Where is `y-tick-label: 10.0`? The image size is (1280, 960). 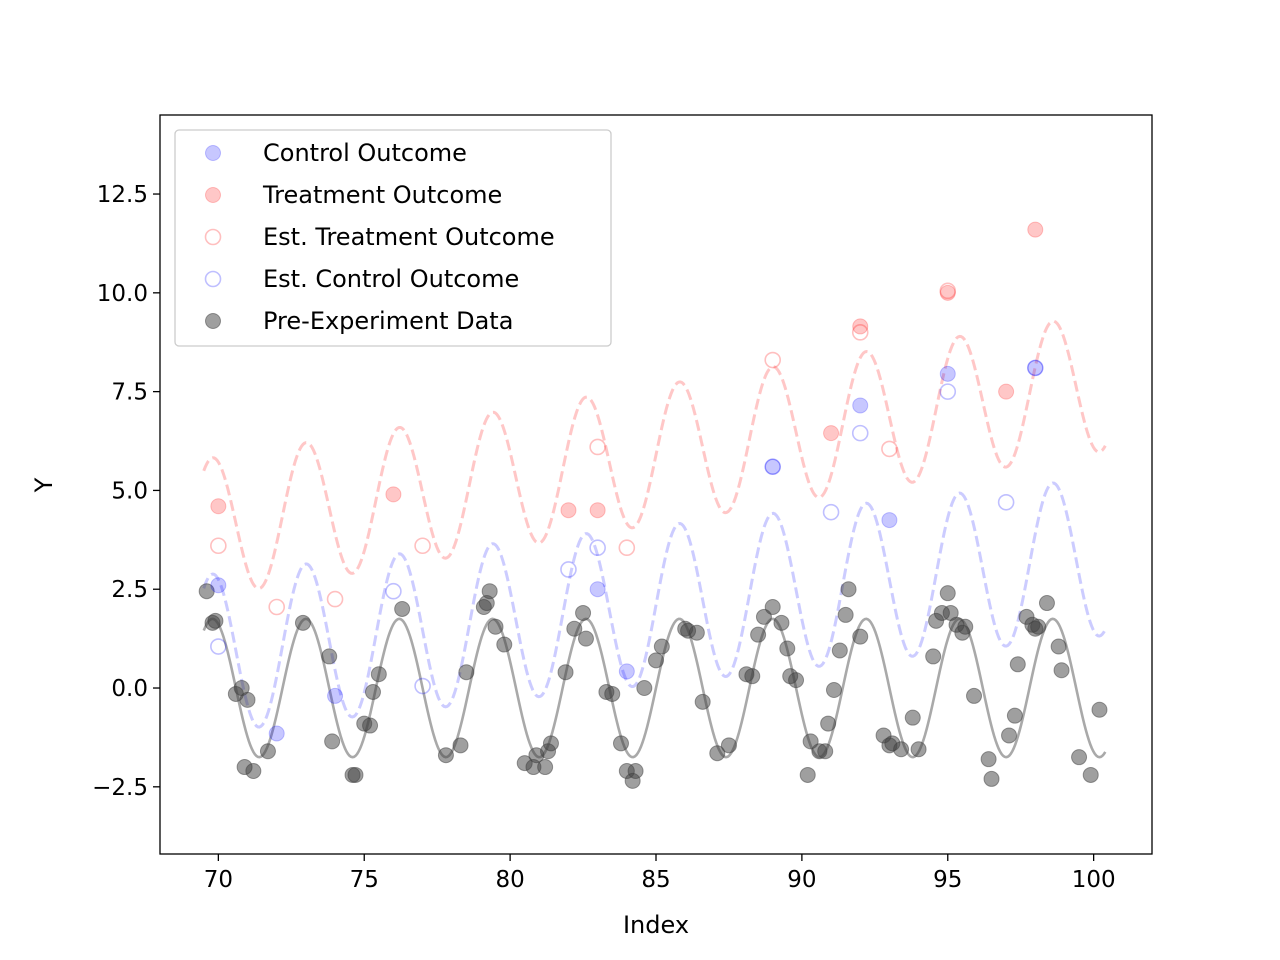
y-tick-label: 10.0 is located at coordinates (122, 294).